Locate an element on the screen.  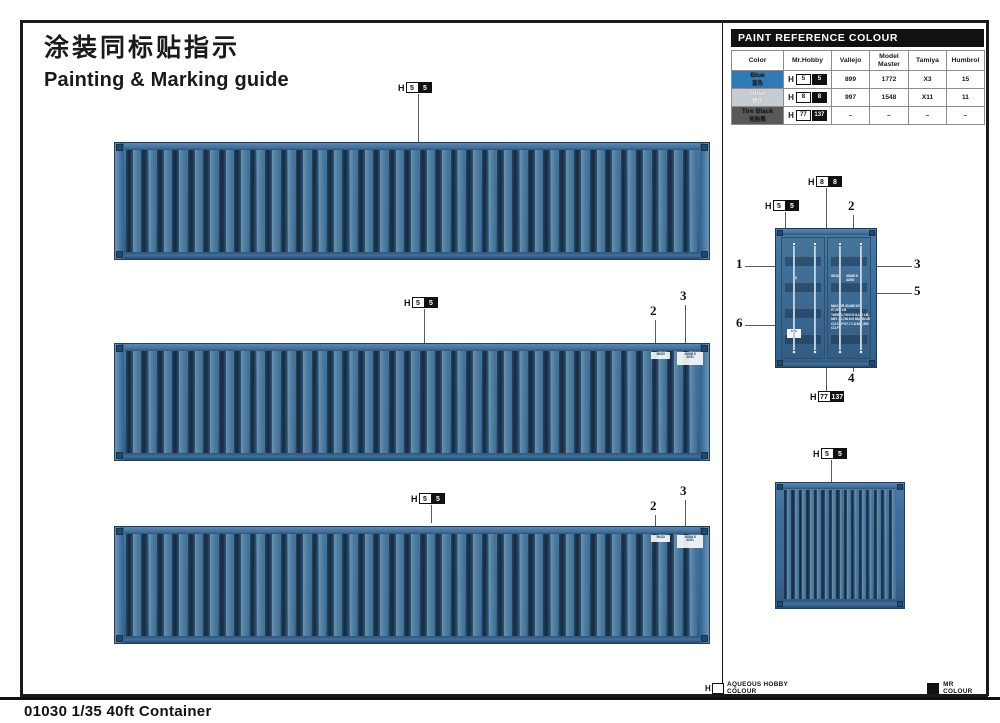
col-humbrol: Humbrol is located at coordinates (965, 60).